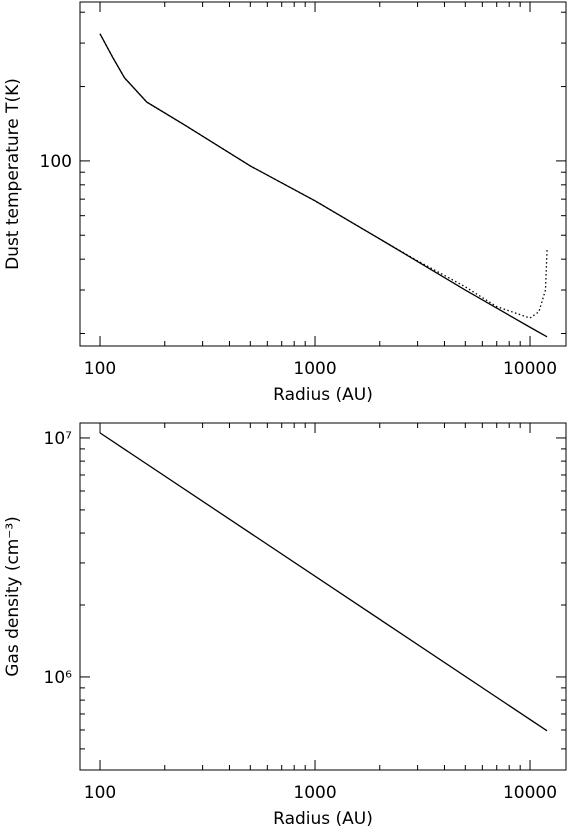 This screenshot has width=567, height=835. What do you see at coordinates (58, 439) in the screenshot?
I see `y-tick-label: 10⁷` at bounding box center [58, 439].